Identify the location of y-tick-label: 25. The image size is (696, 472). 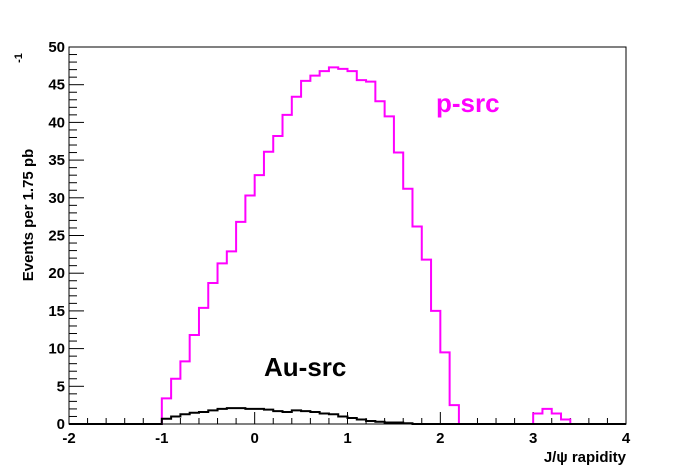
(56, 236).